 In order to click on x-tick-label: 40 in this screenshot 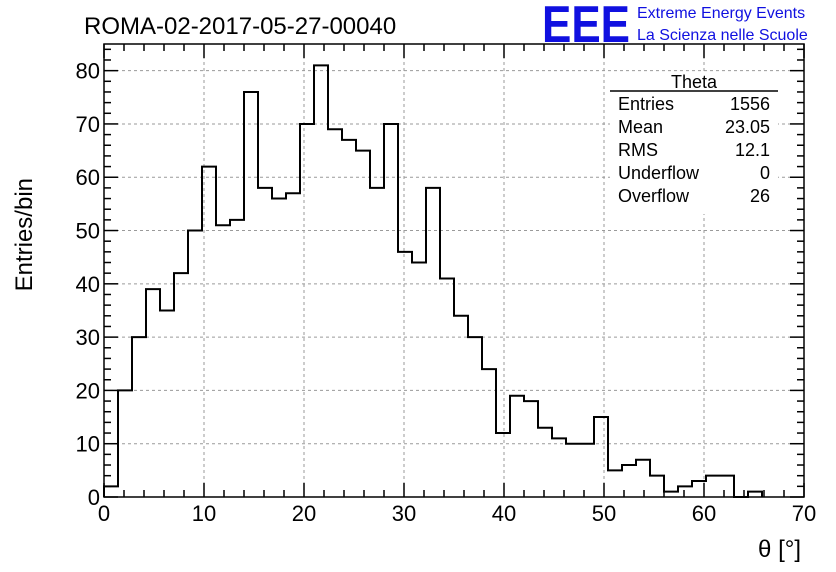, I will do `click(504, 513)`.